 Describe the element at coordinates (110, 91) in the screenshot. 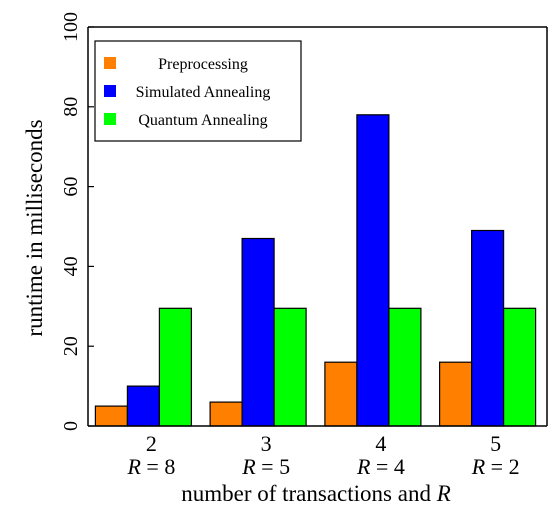

I see `legend-swatch-simulated-annealing` at that location.